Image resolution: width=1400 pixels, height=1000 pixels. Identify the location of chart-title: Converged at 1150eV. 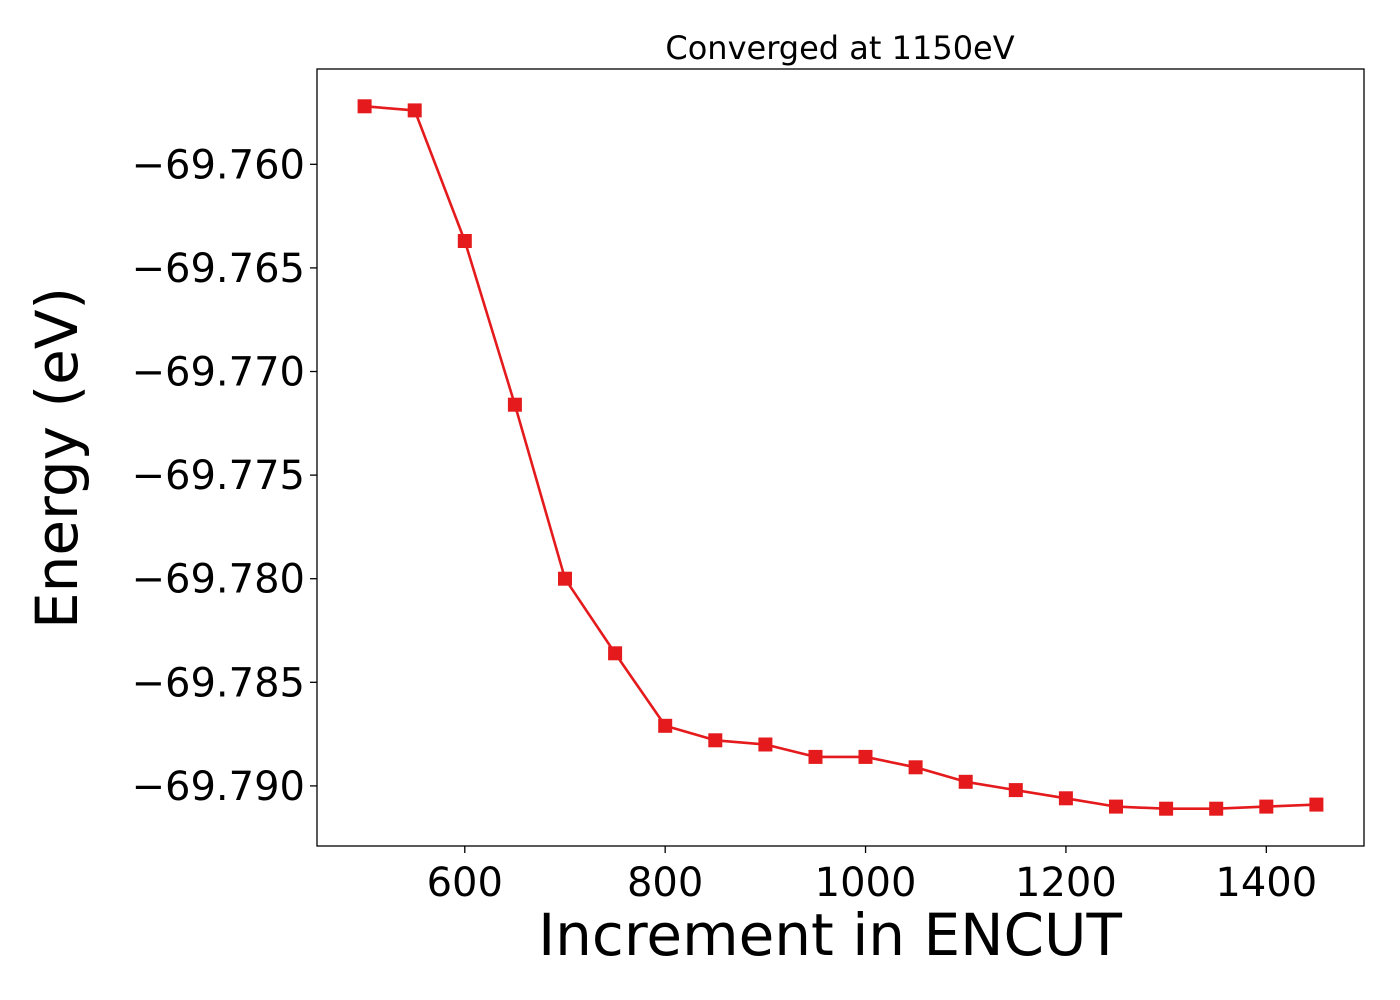
(839, 48).